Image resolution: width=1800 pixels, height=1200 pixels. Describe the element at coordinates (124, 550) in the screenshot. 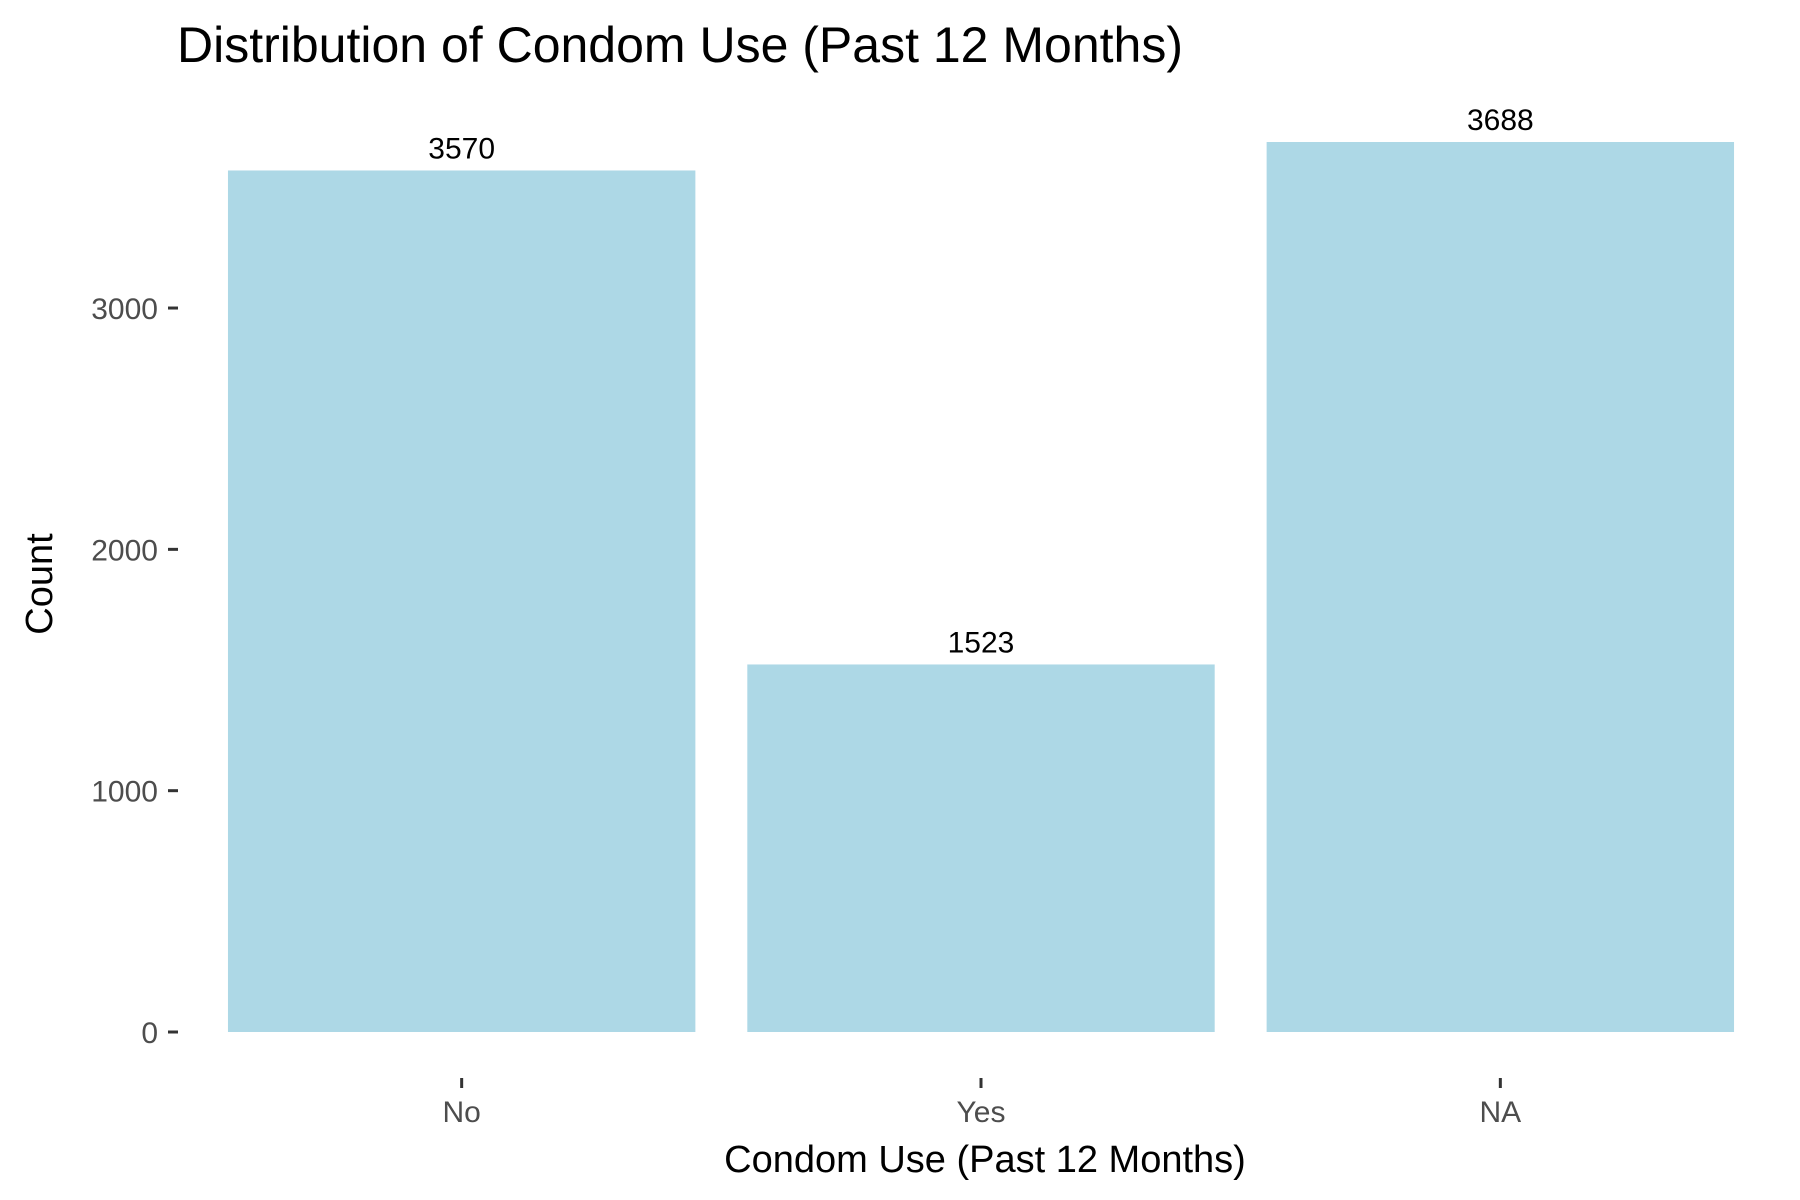

I see `y-tick-label: 2000` at that location.